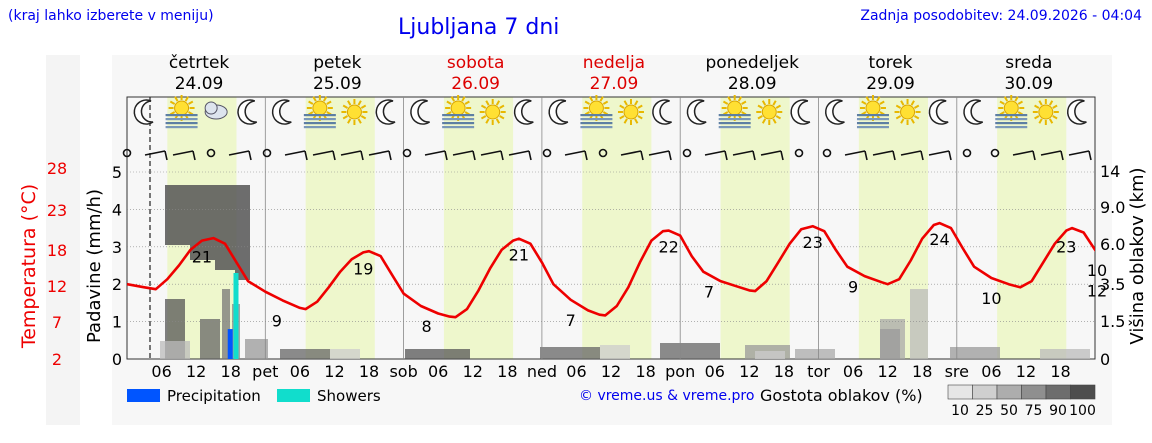 Image resolution: width=1152 pixels, height=443 pixels. Describe the element at coordinates (427, 326) in the screenshot. I see `temperature-label: 8` at that location.